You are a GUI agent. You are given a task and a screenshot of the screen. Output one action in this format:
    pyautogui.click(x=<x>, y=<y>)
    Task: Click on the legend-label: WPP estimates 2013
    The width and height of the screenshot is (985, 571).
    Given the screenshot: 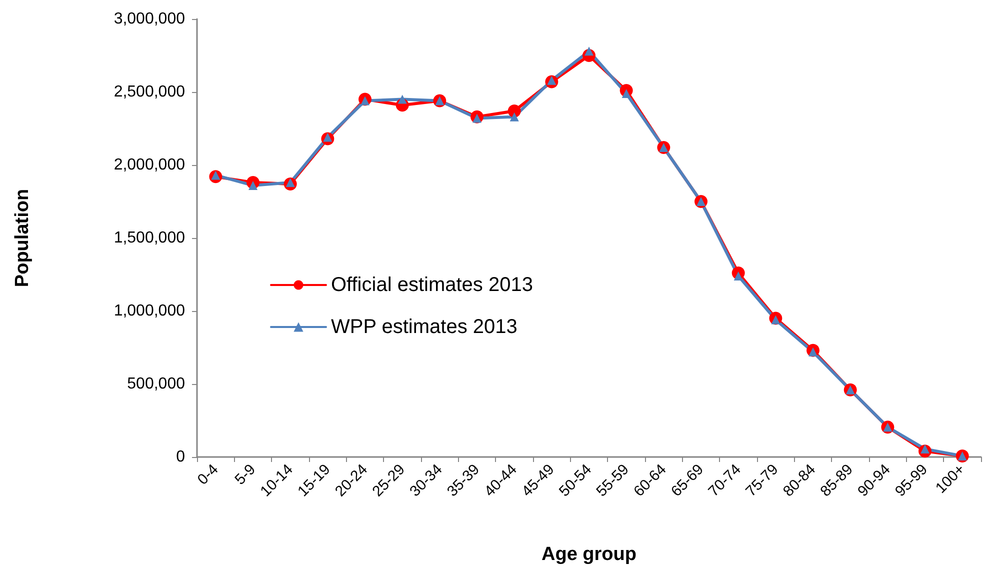 What is the action you would take?
    pyautogui.click(x=424, y=327)
    